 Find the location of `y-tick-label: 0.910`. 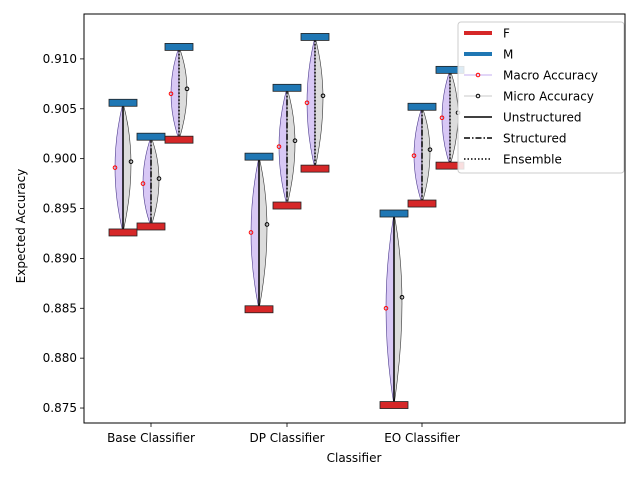

y-tick-label: 0.910 is located at coordinates (60, 59).